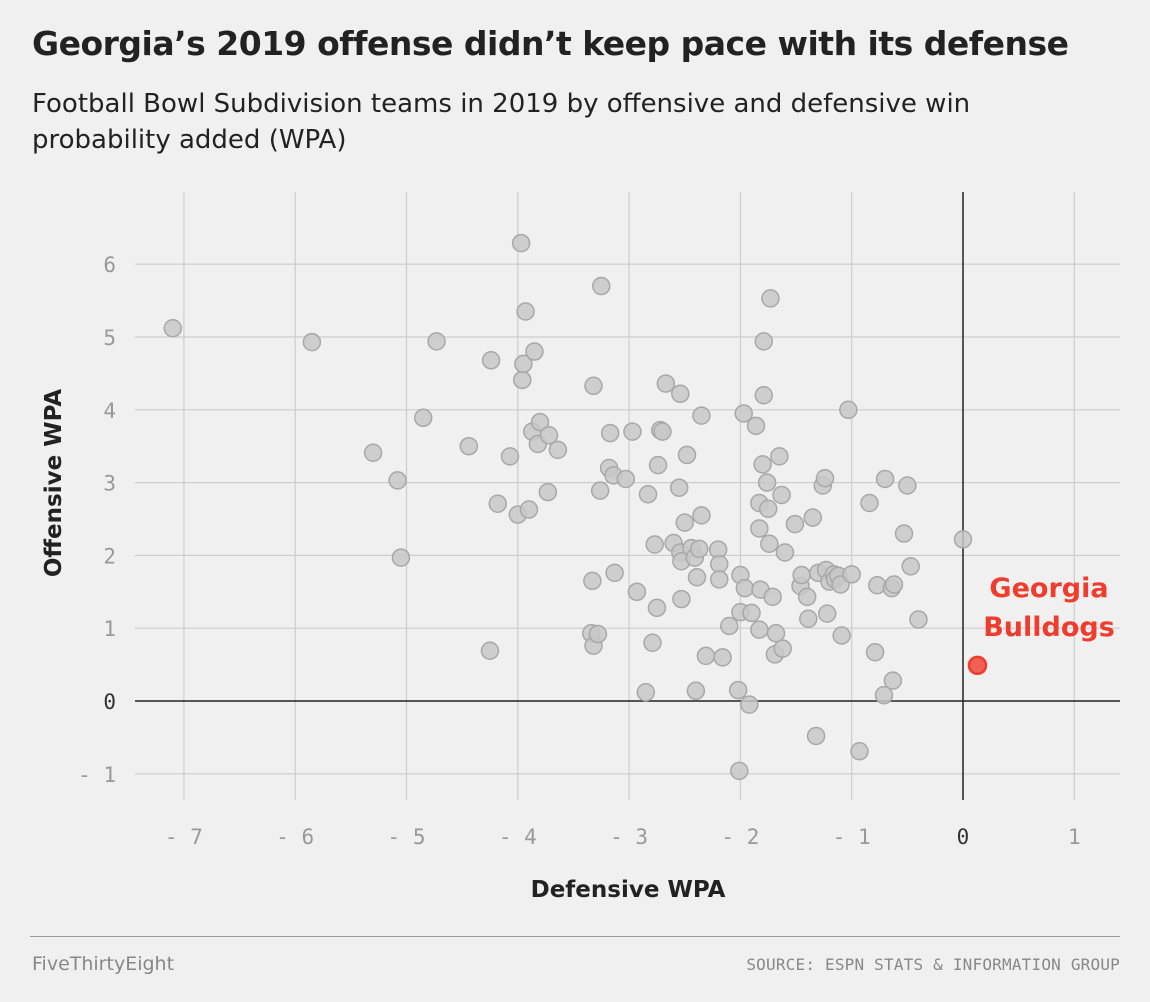  I want to click on georgia-label: Bulldogs, so click(1049, 627).